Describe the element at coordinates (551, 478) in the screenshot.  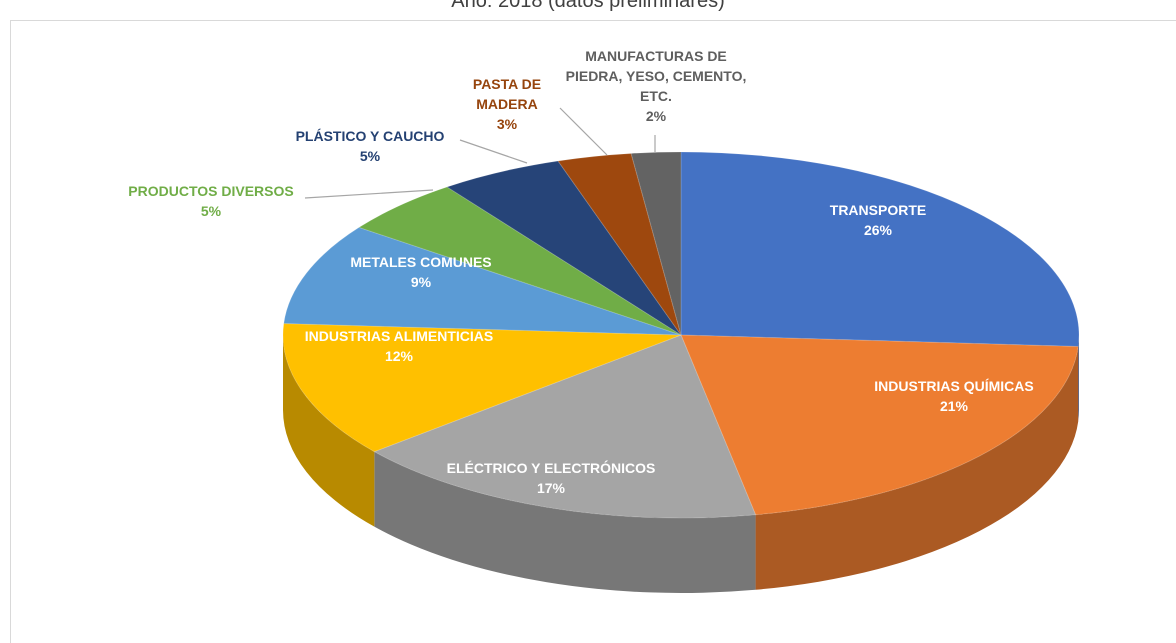
I see `data-label: ELÉCTRICO Y ELECTRÓNICOS 17%` at that location.